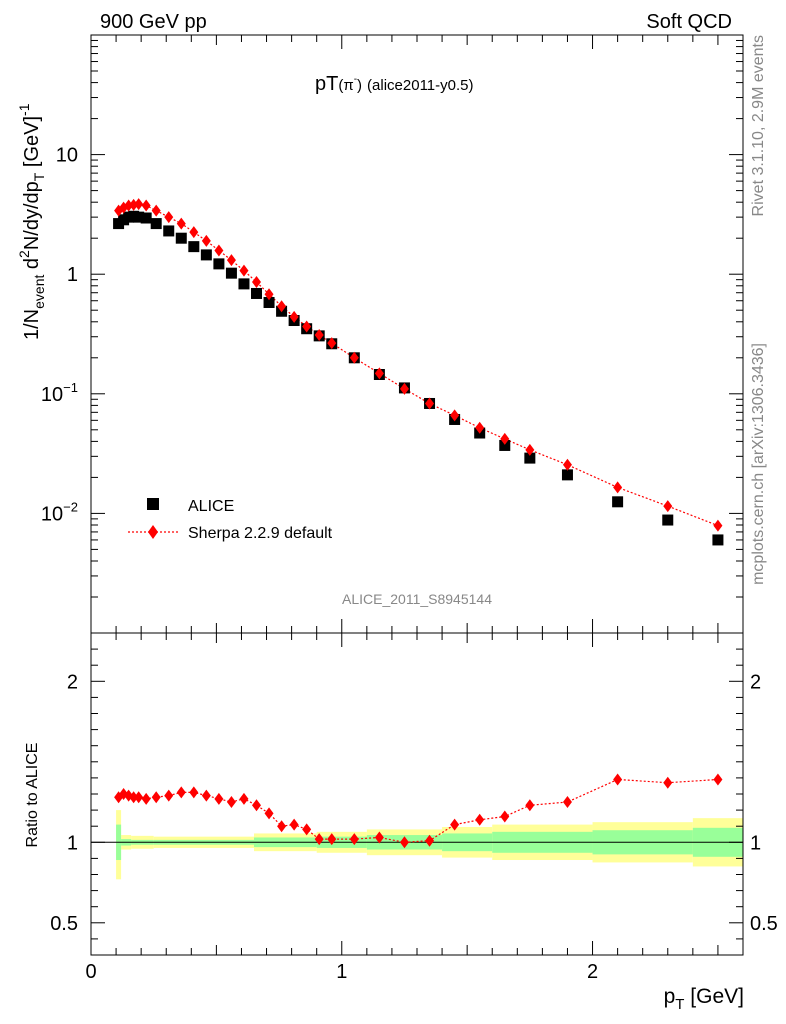 This screenshot has width=786, height=1024. I want to click on upper-ytick-label-0: 10⁻², so click(59, 512).